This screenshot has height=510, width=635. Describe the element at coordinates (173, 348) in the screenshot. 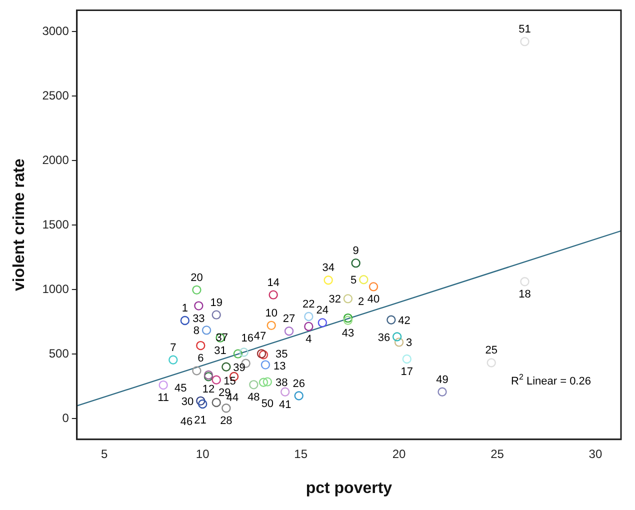

I see `annotation: 7` at that location.